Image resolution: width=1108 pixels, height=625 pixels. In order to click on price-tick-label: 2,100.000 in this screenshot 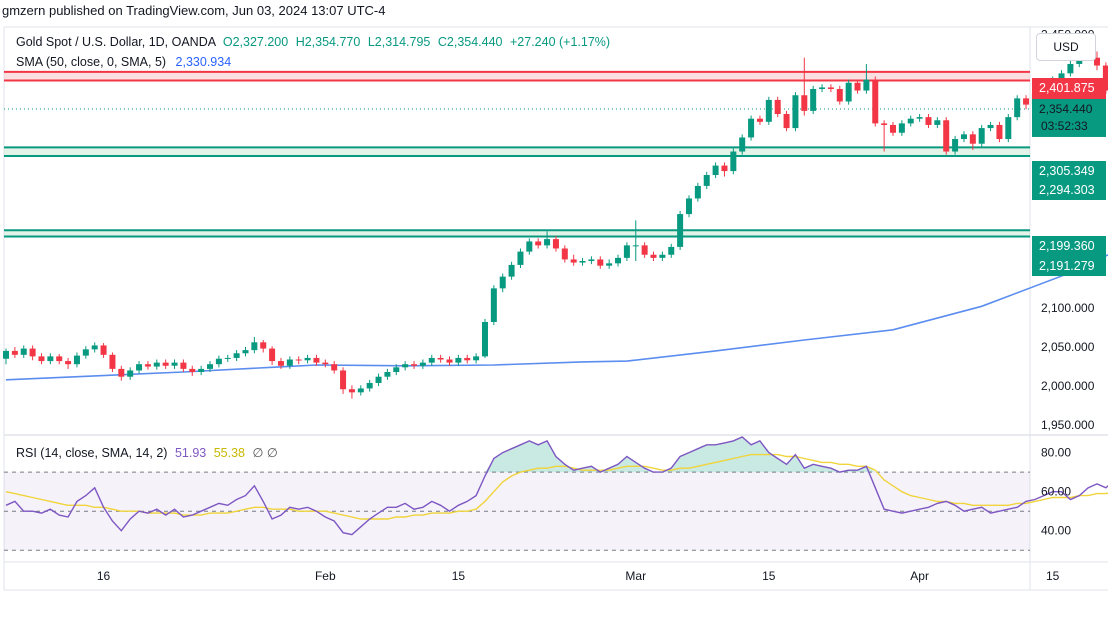, I will do `click(1068, 308)`.